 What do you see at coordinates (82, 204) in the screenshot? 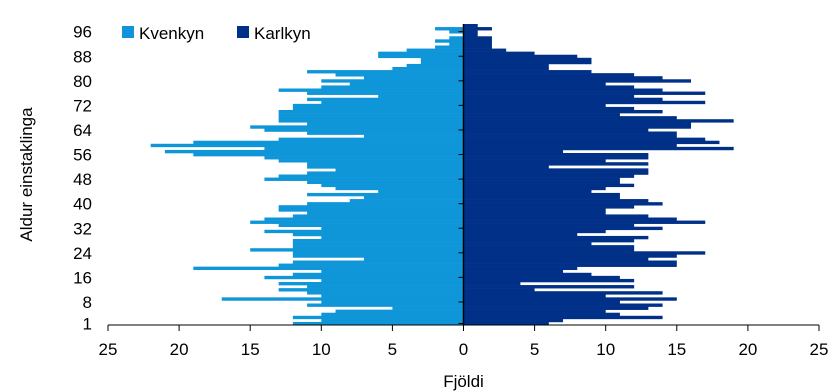
I see `y-tick-label: 40` at bounding box center [82, 204].